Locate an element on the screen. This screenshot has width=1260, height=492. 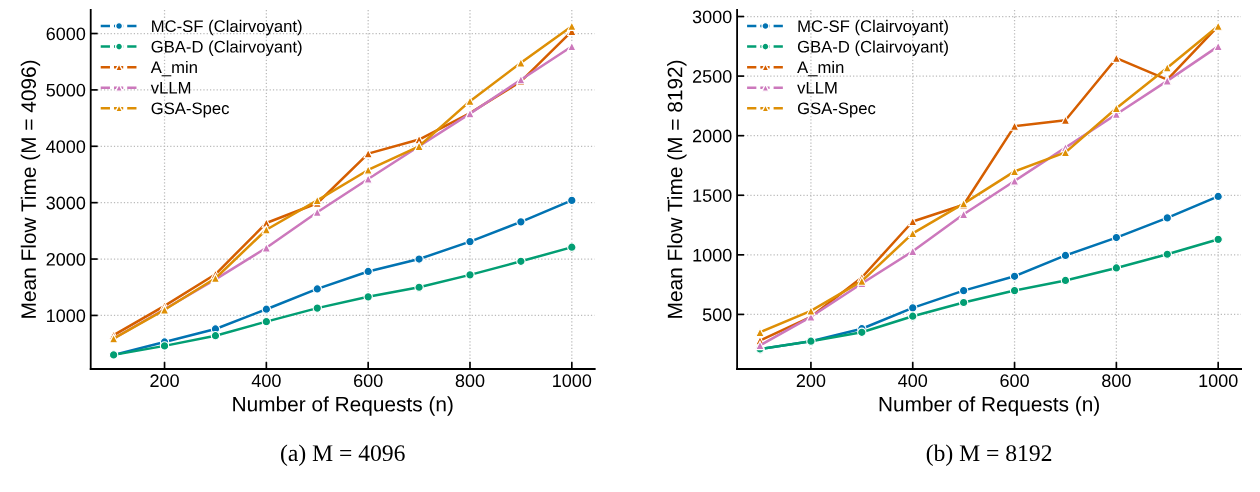
y-tick-label: 5000 is located at coordinates (66, 90).